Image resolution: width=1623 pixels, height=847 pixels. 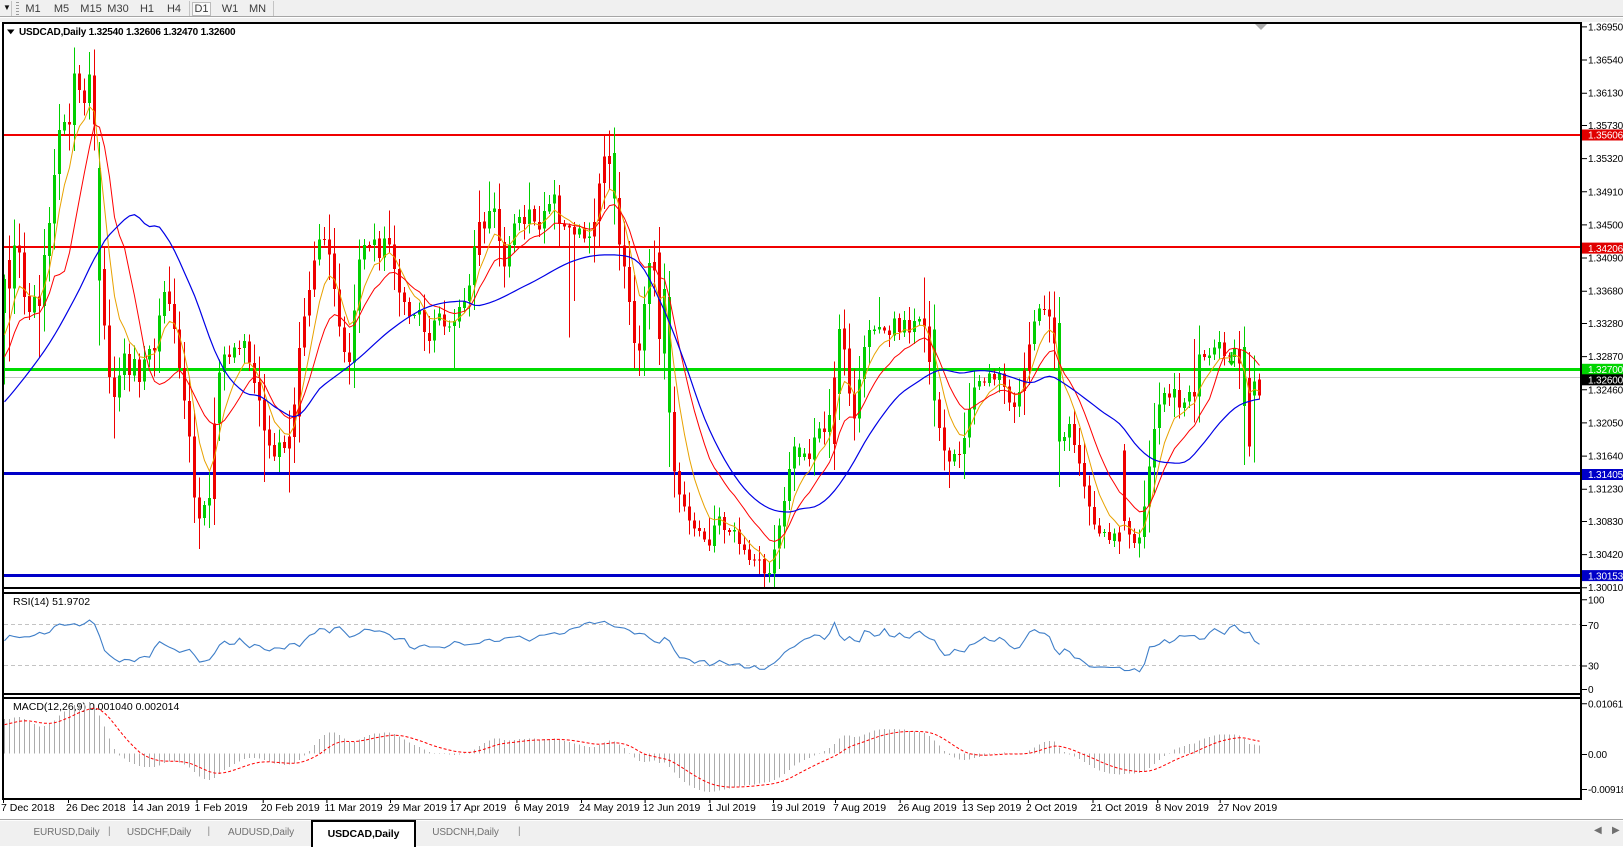 What do you see at coordinates (1605, 790) in the screenshot?
I see `svg-text: -0.009181` at bounding box center [1605, 790].